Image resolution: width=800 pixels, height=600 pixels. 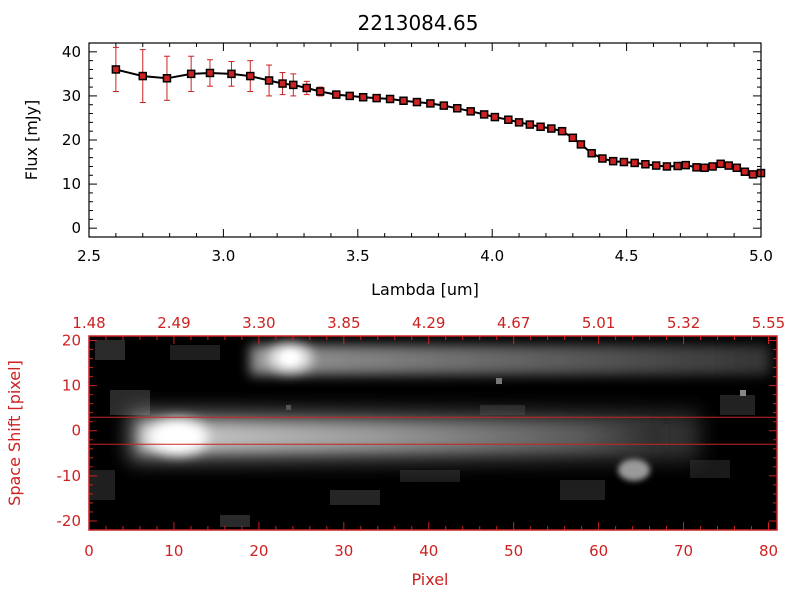 What do you see at coordinates (428, 551) in the screenshot?
I see `bottom-x-tick-label: 40` at bounding box center [428, 551].